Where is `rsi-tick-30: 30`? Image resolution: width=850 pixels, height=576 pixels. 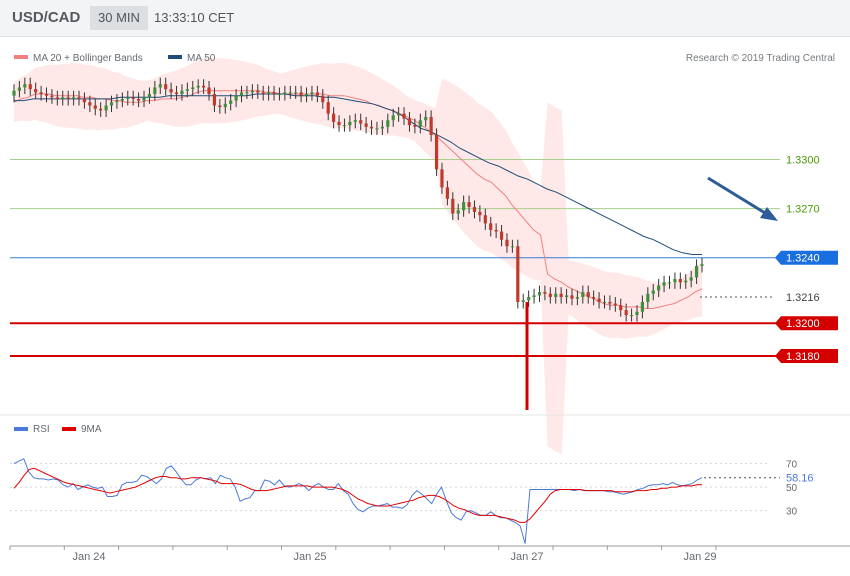 rsi-tick-30: 30 is located at coordinates (792, 512).